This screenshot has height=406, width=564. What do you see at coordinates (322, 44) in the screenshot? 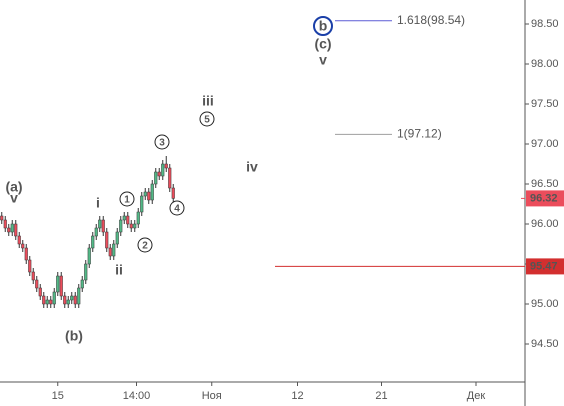
I see `wave-label: (c)` at bounding box center [322, 44].